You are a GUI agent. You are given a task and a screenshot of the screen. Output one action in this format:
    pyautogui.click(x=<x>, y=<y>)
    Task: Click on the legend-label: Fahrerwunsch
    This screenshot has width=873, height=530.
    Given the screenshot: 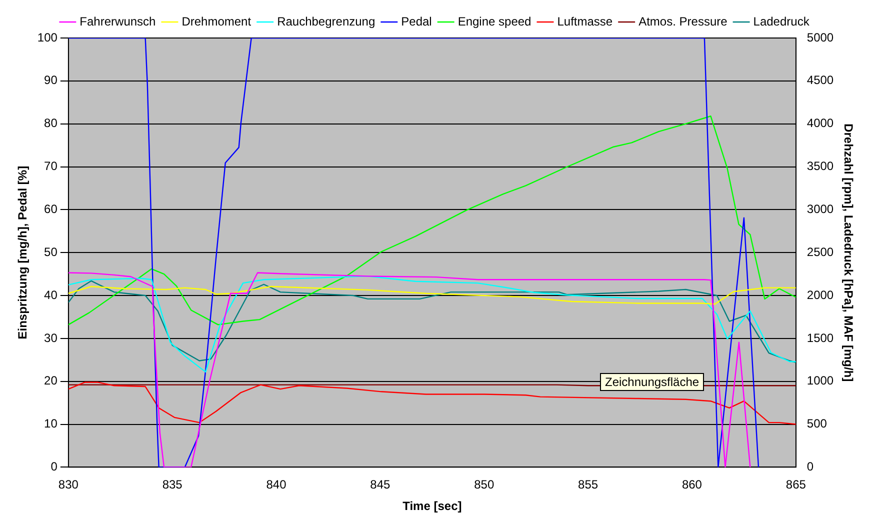 What is the action you would take?
    pyautogui.click(x=118, y=21)
    